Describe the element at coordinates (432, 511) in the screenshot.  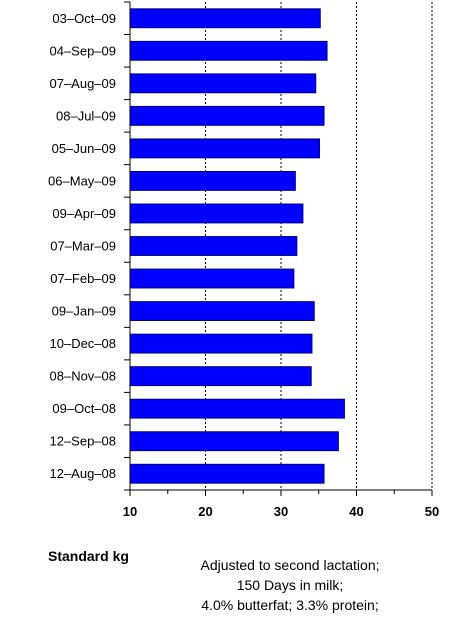
I see `x-tick-label: 50` at that location.